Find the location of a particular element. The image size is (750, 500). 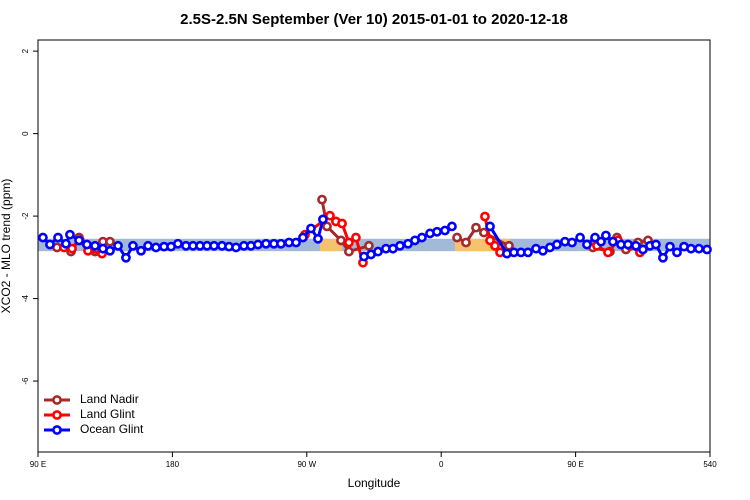

y-tick-label: 0 is located at coordinates (25, 133).